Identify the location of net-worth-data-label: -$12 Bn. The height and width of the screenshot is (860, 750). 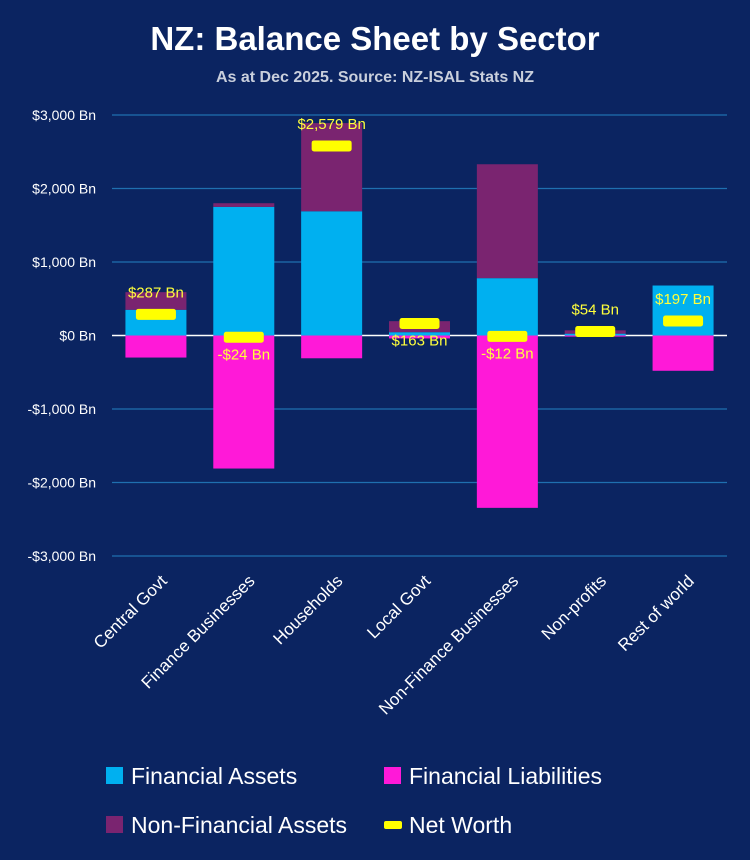
(507, 353).